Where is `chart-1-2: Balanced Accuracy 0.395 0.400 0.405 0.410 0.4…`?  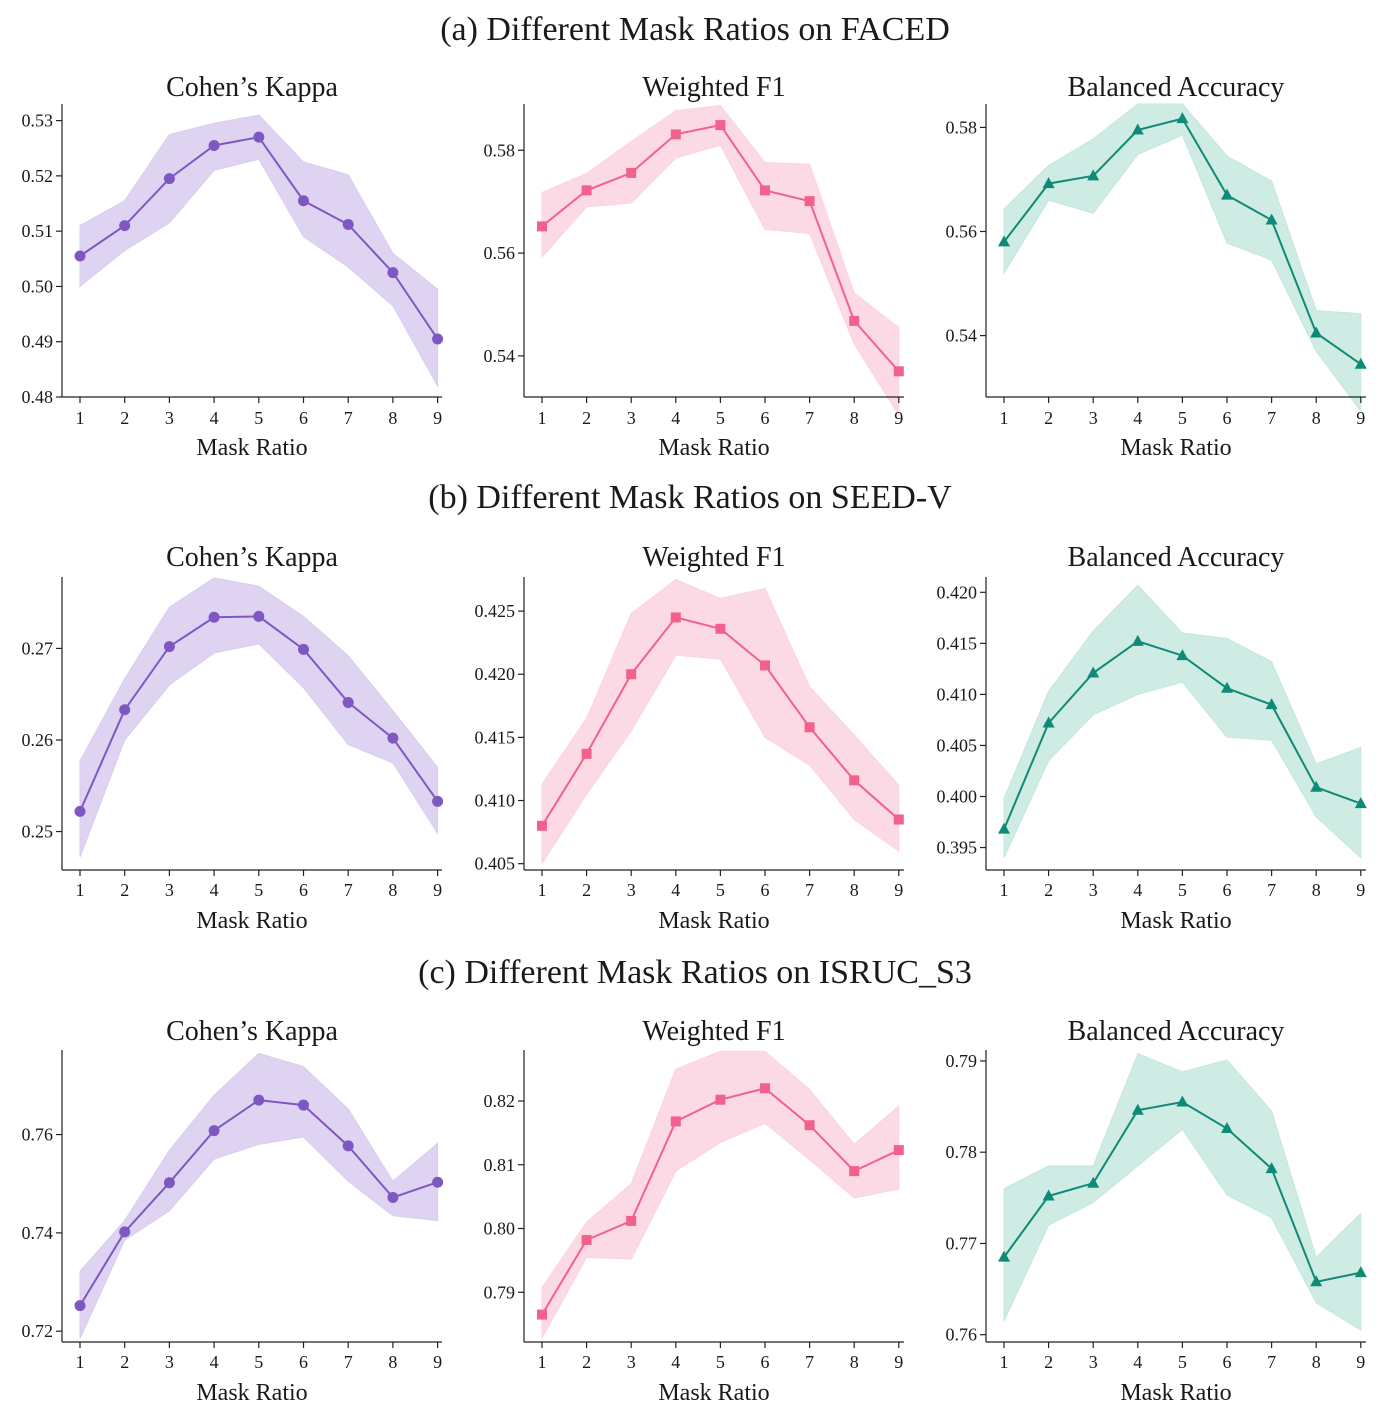
chart-1-2: Balanced Accuracy 0.395 0.400 0.405 0.410 0.4… is located at coordinates (1152, 738).